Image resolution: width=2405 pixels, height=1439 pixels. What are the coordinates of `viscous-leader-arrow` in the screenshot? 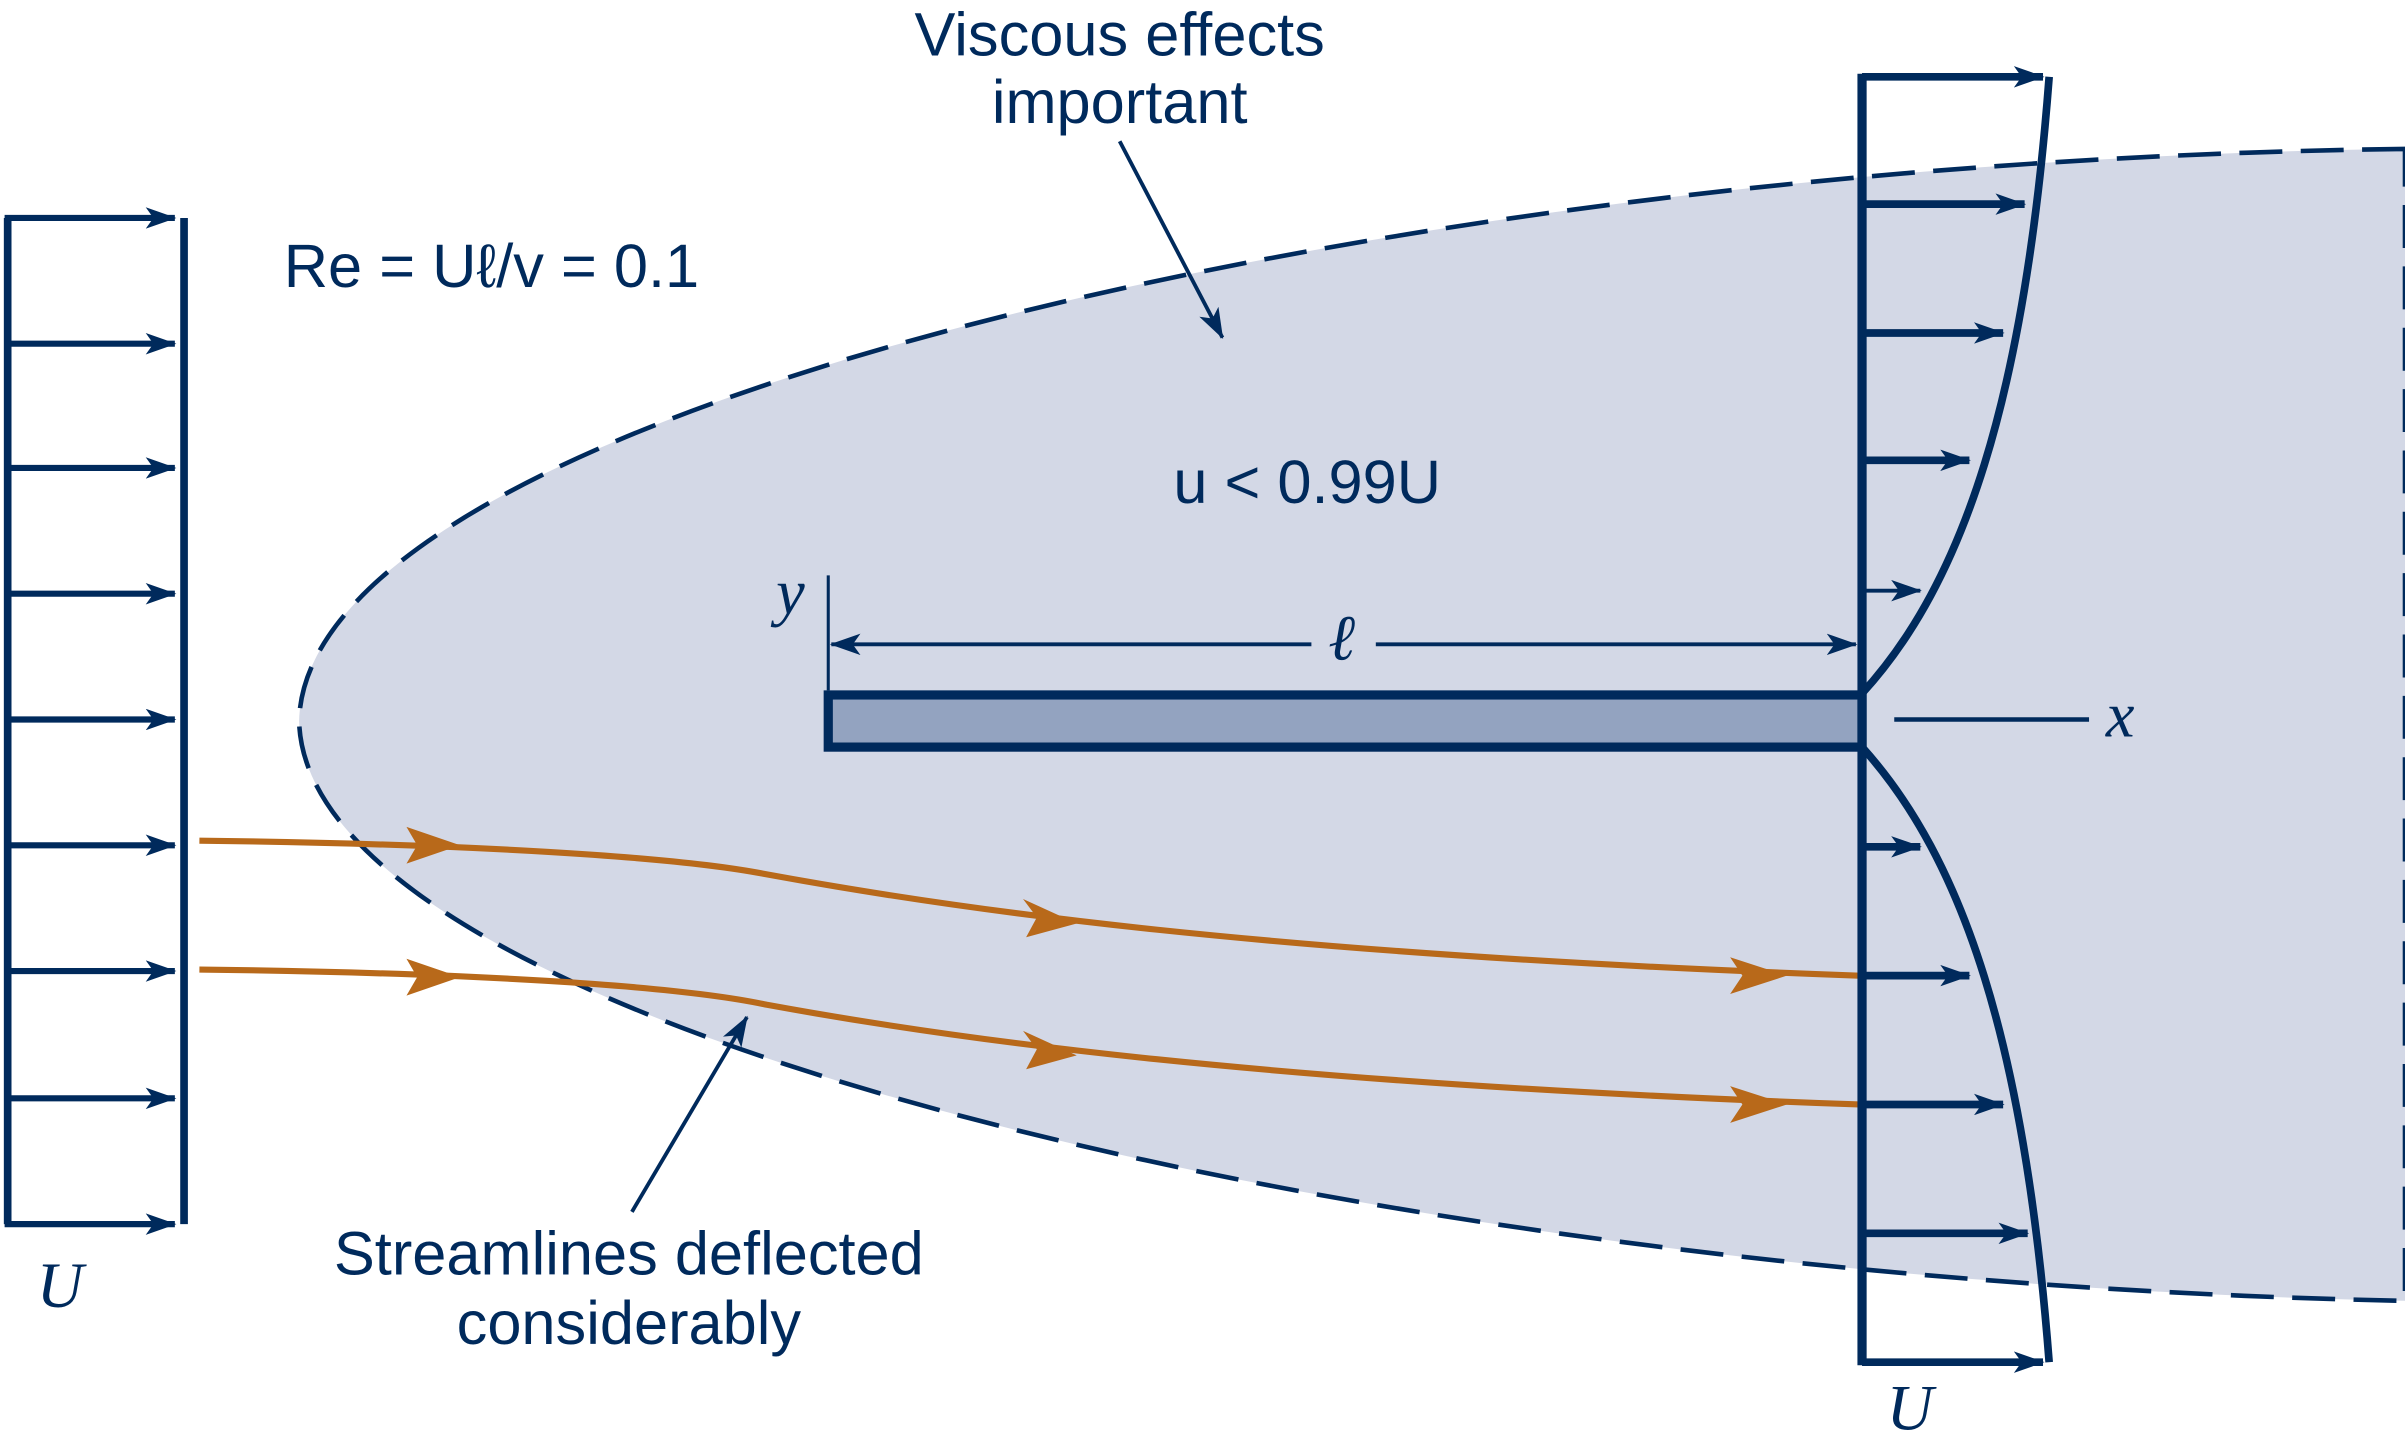 It's located at (1171, 239).